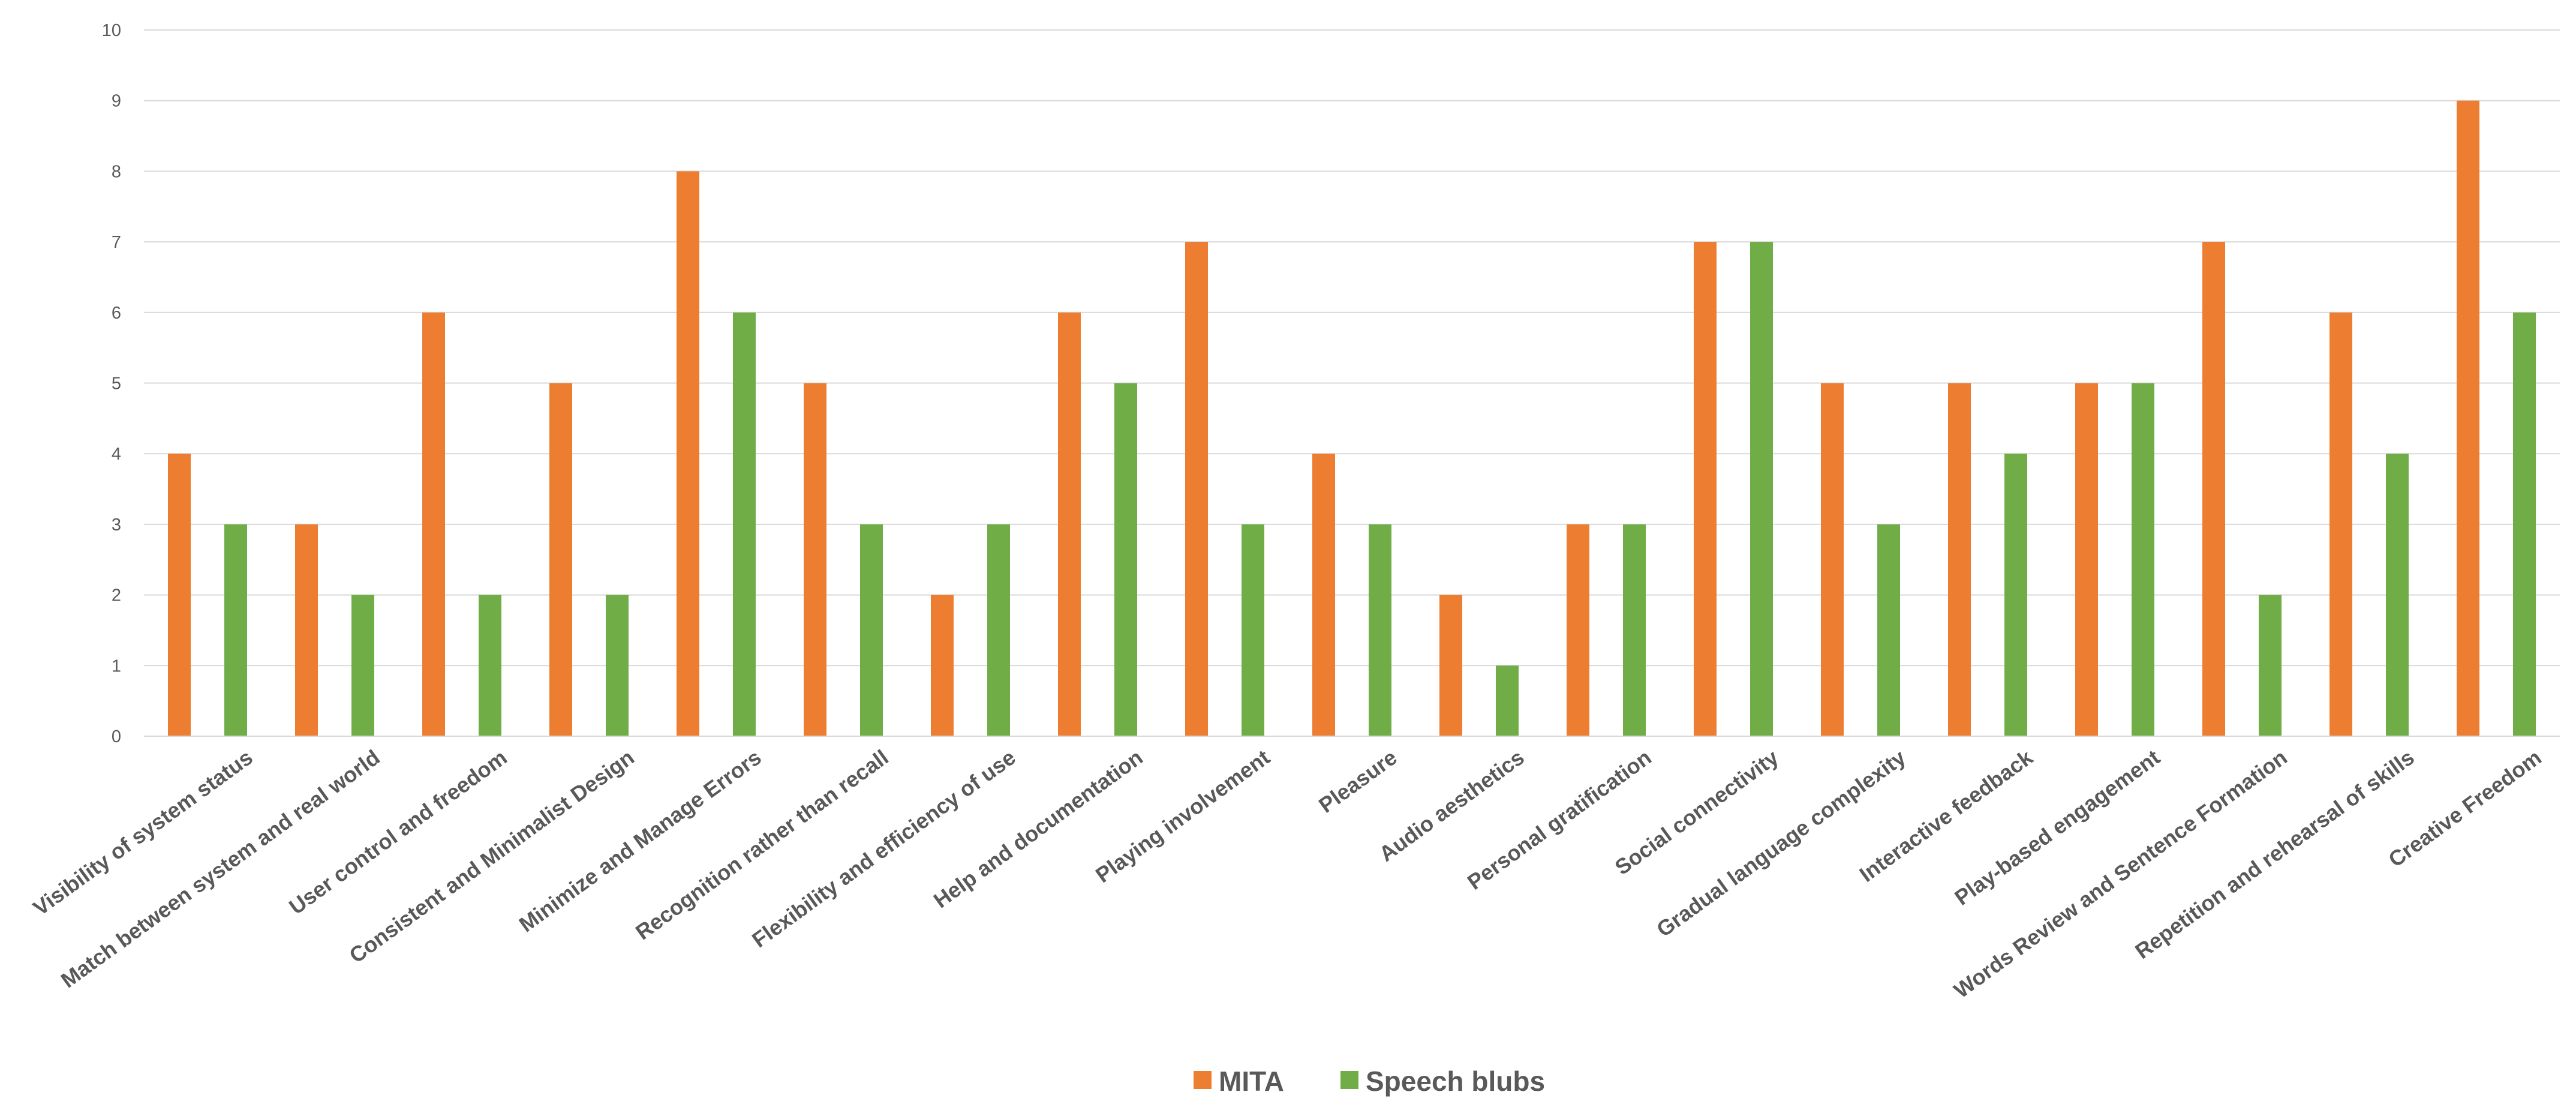 The width and height of the screenshot is (2576, 1119). Describe the element at coordinates (117, 384) in the screenshot. I see `y-tick-label: 5` at that location.